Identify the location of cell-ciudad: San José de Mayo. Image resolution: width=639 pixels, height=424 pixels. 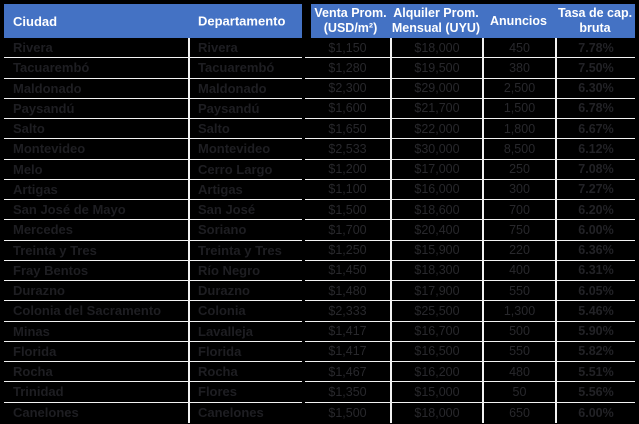
(96, 210).